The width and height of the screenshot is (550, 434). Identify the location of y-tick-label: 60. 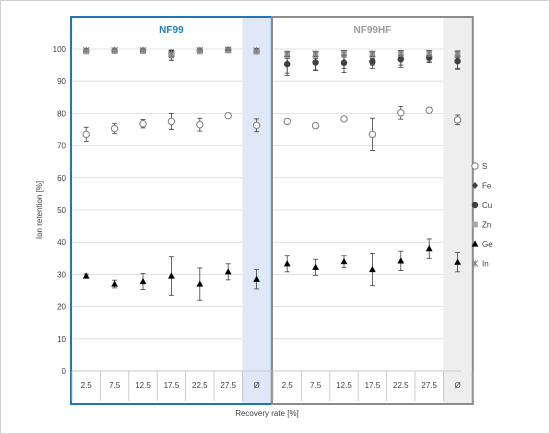
(61, 178).